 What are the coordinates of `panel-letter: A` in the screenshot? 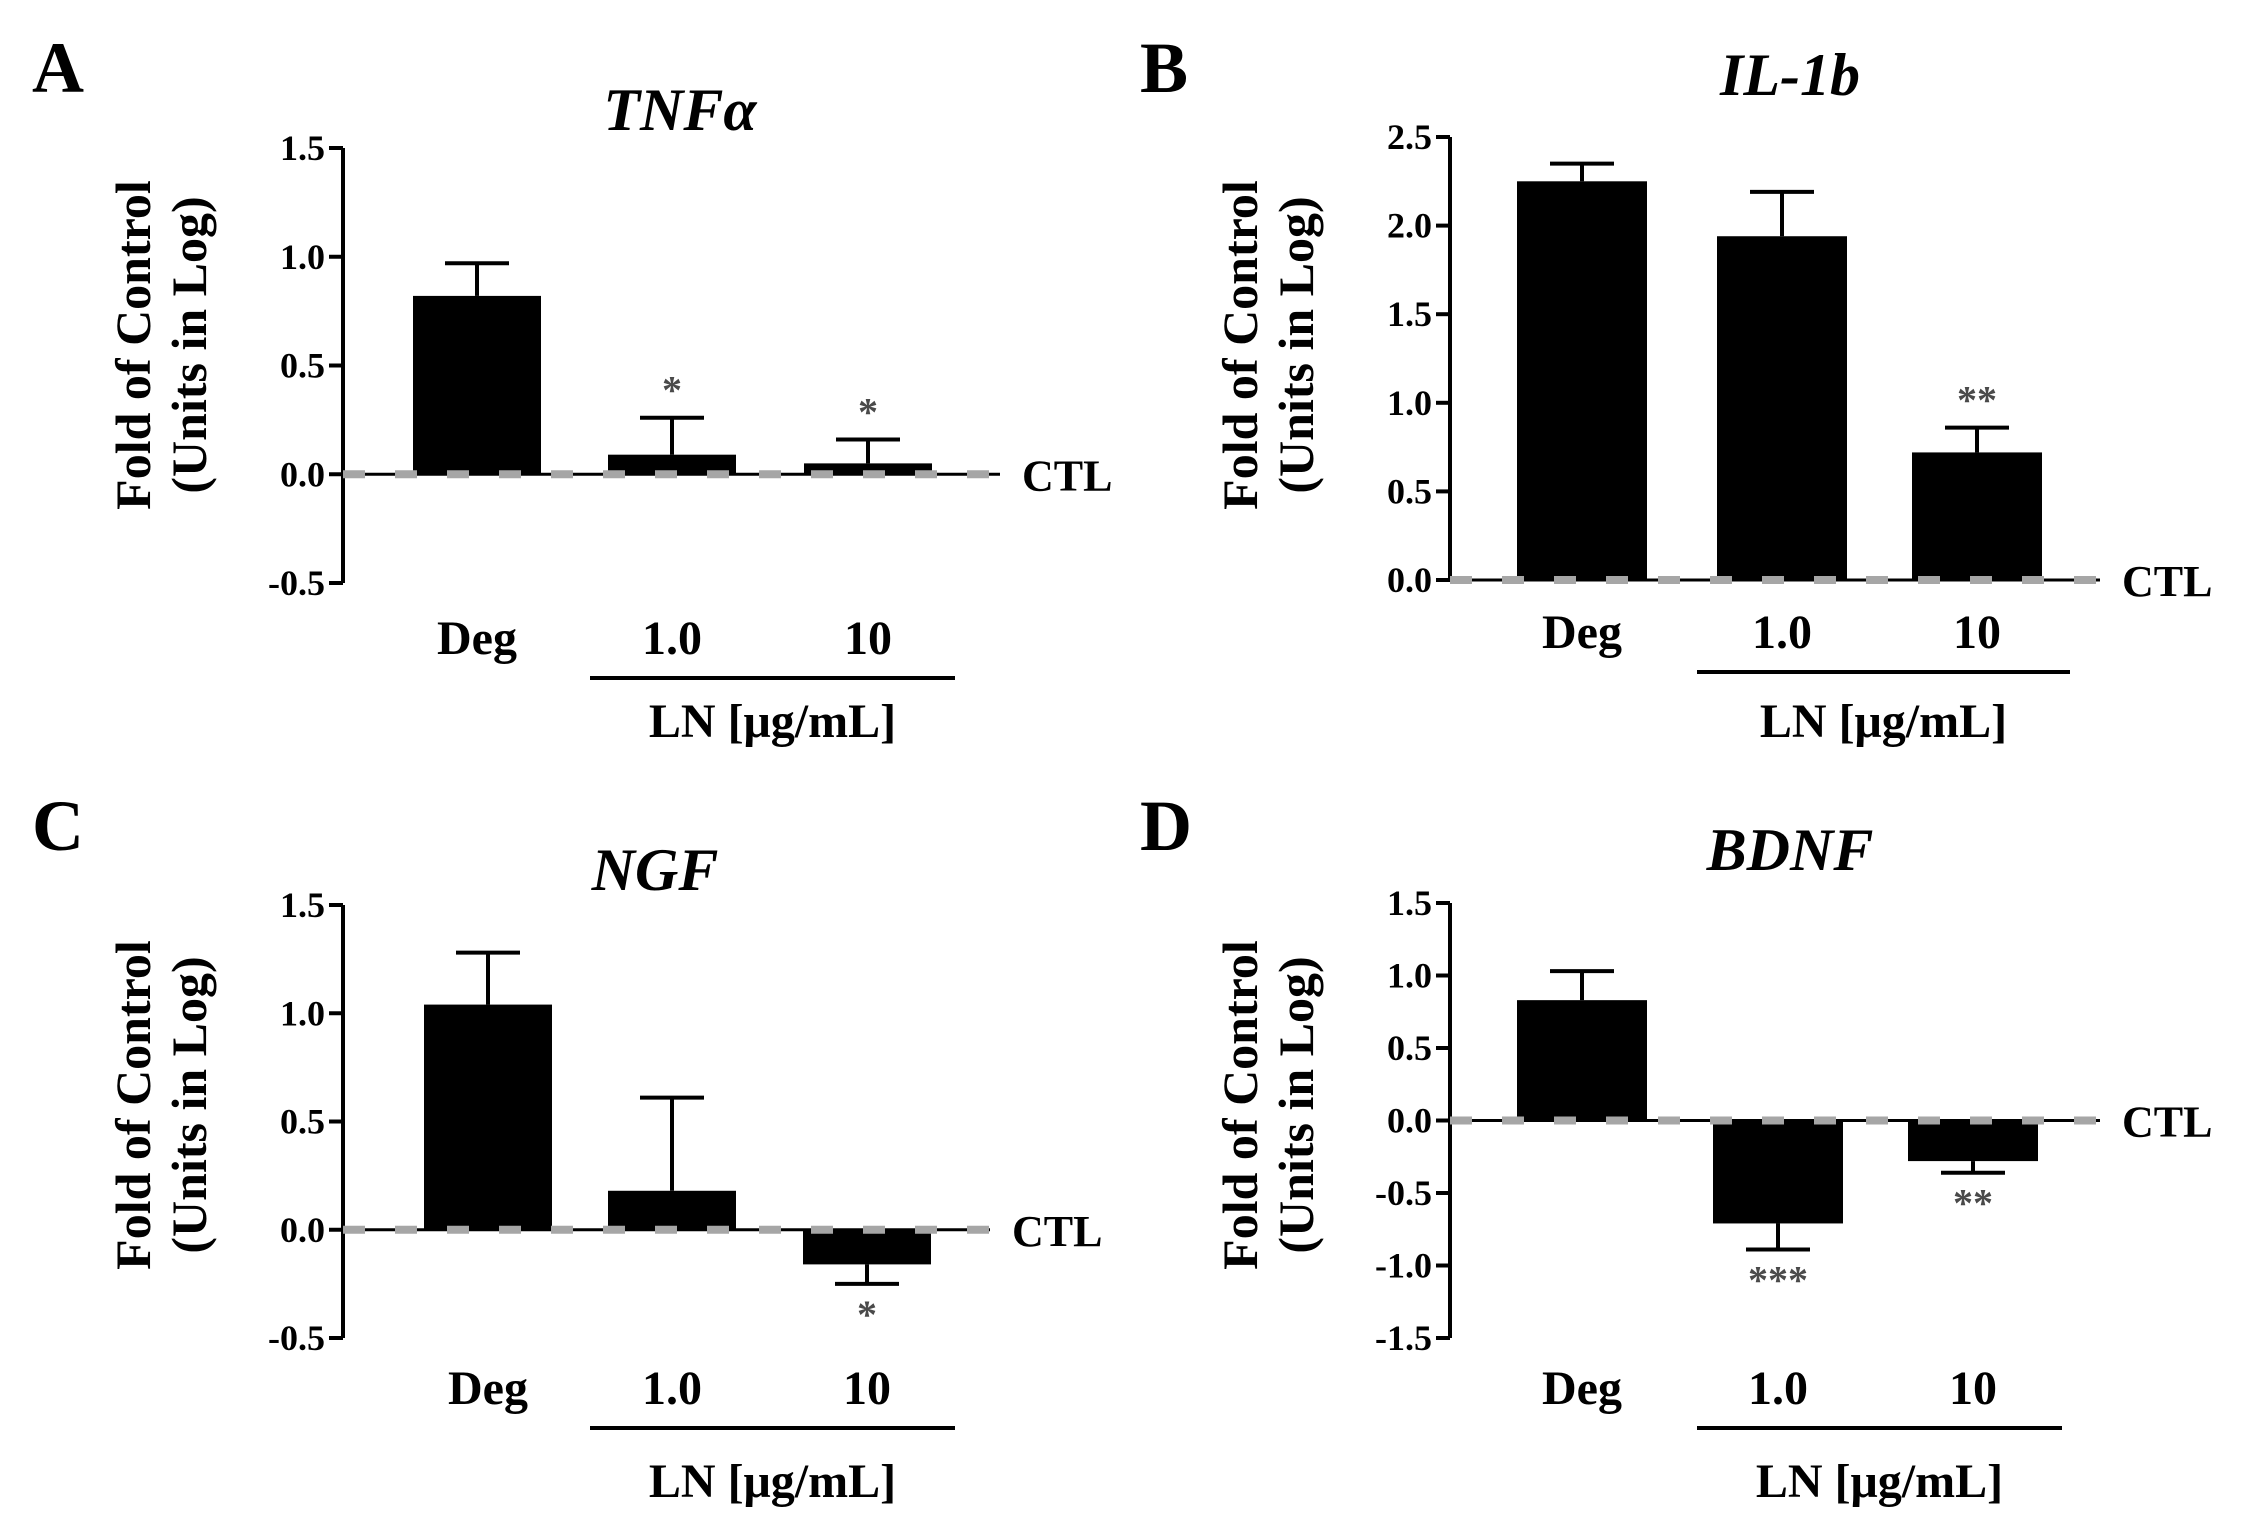 It's located at (58, 68).